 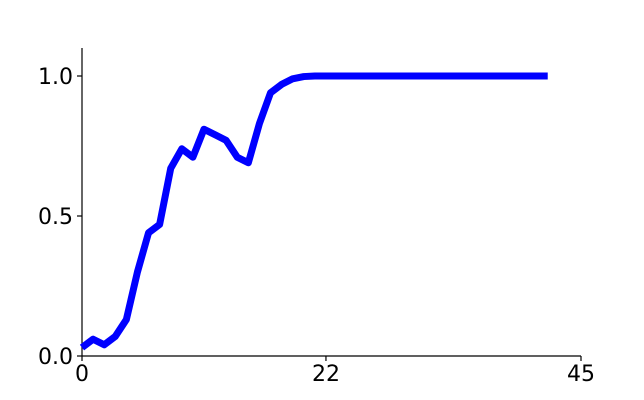 What do you see at coordinates (55, 77) in the screenshot?
I see `y-tick-label: 1.0` at bounding box center [55, 77].